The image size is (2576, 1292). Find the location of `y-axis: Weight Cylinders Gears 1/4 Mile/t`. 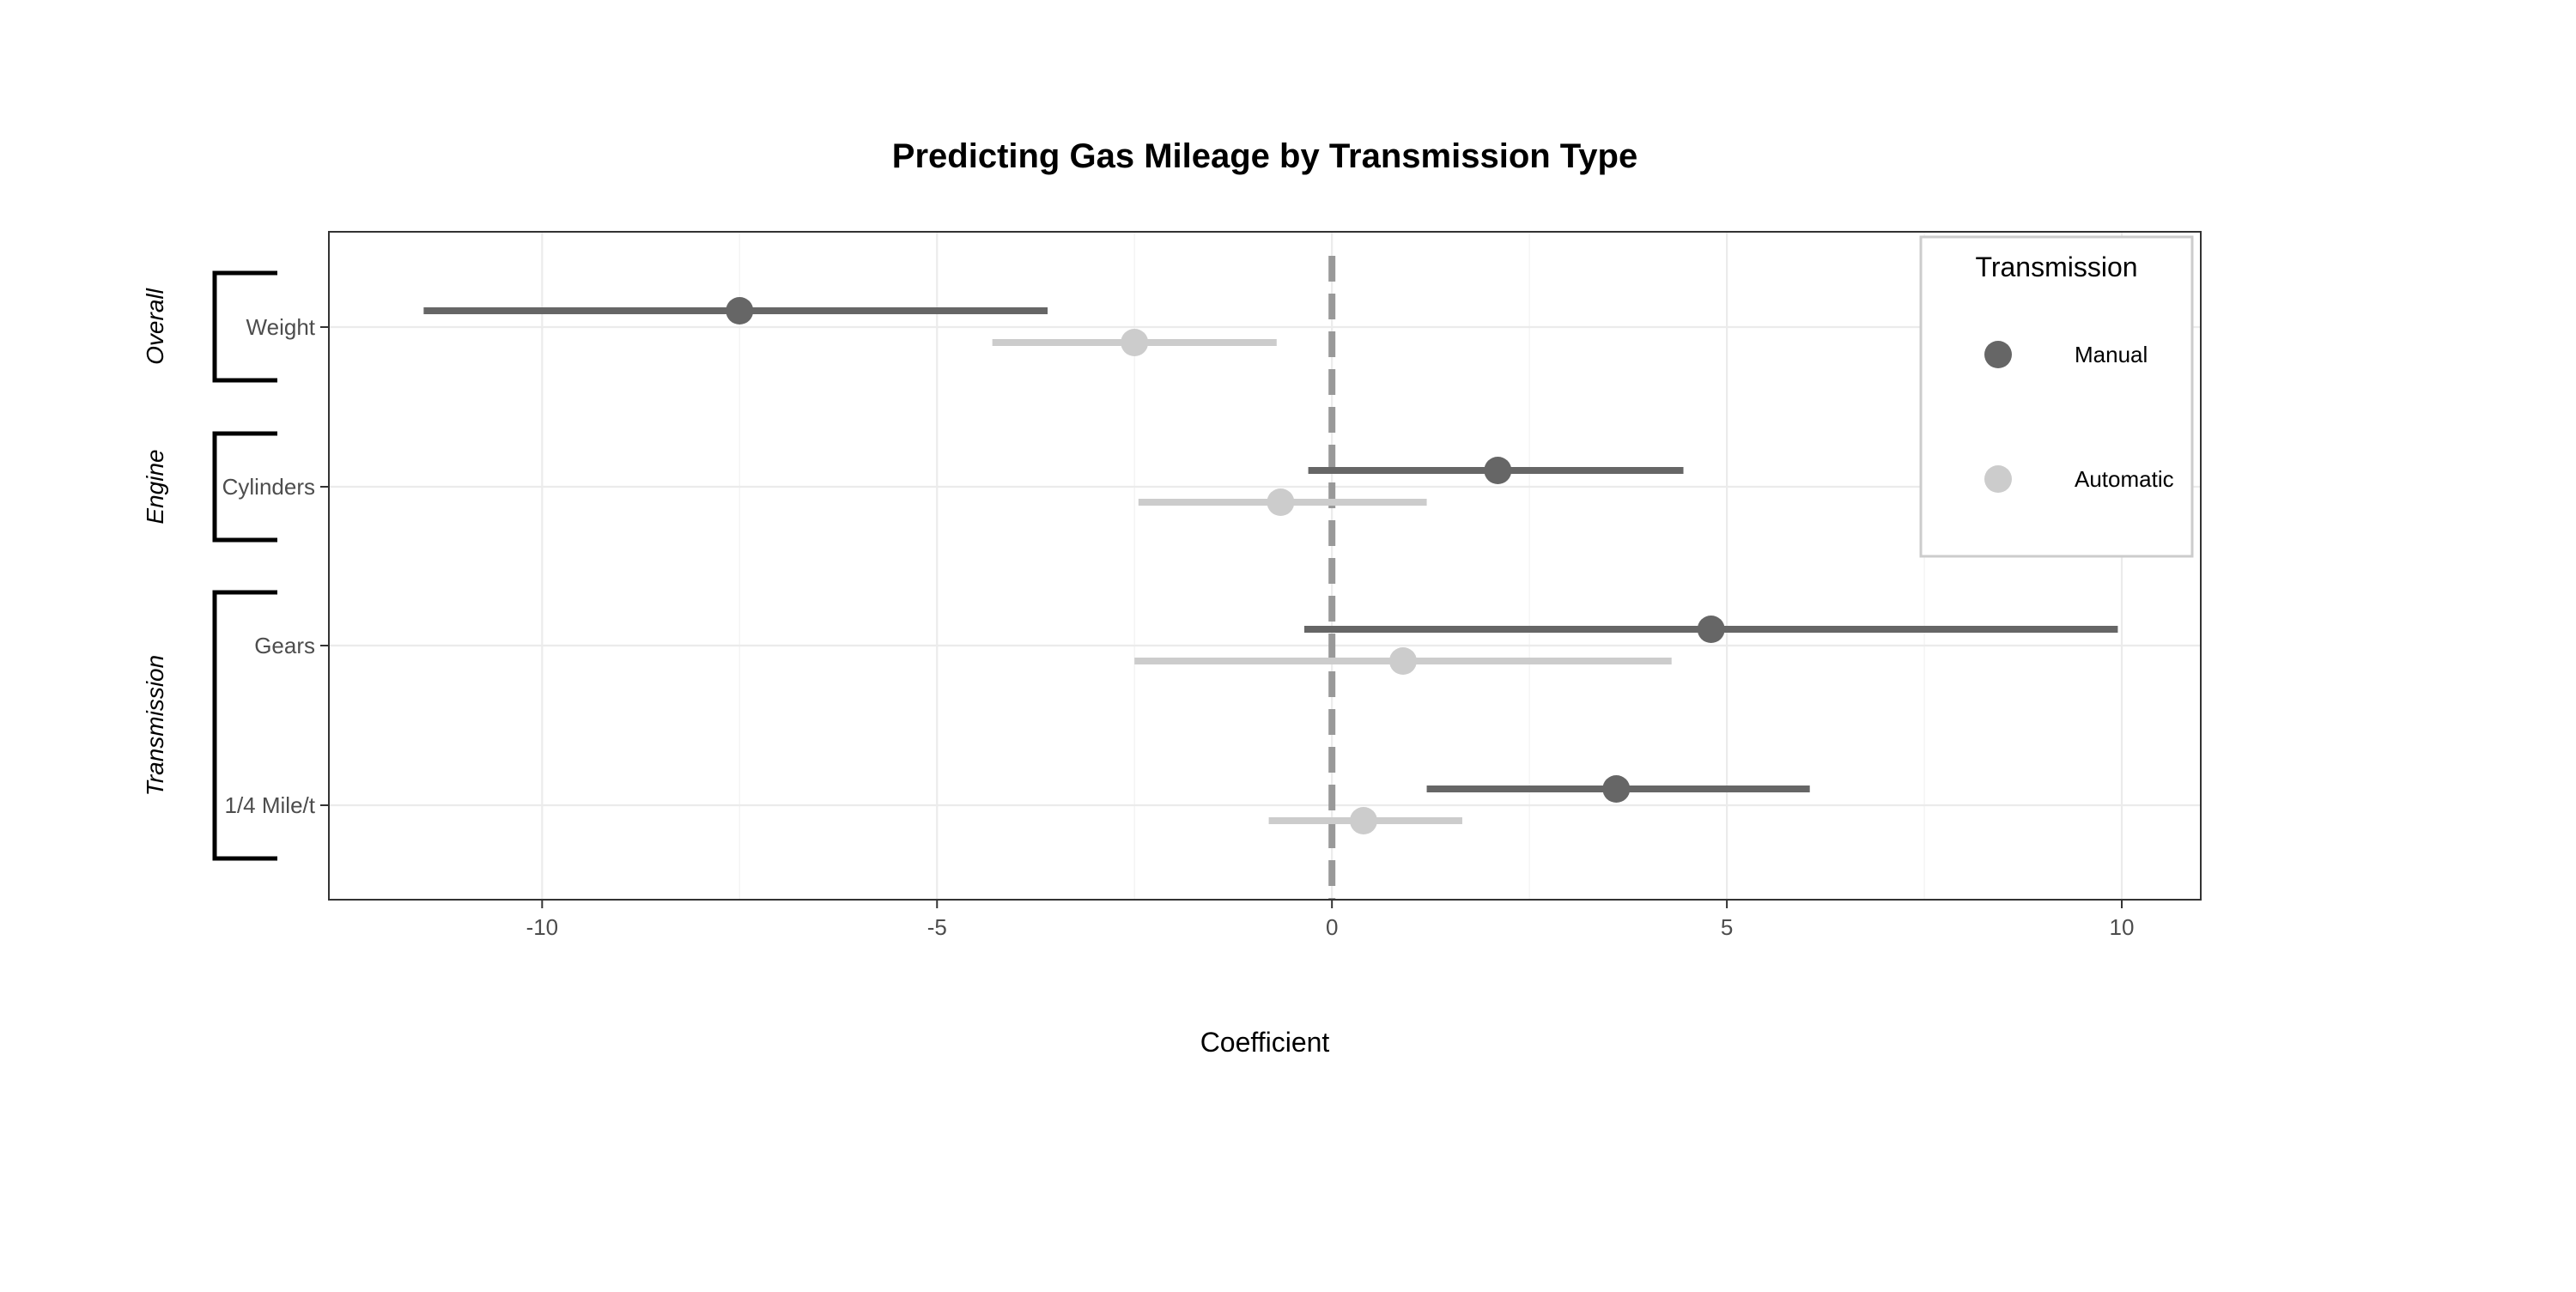

y-axis: Weight Cylinders Gears 1/4 Mile/t is located at coordinates (275, 566).